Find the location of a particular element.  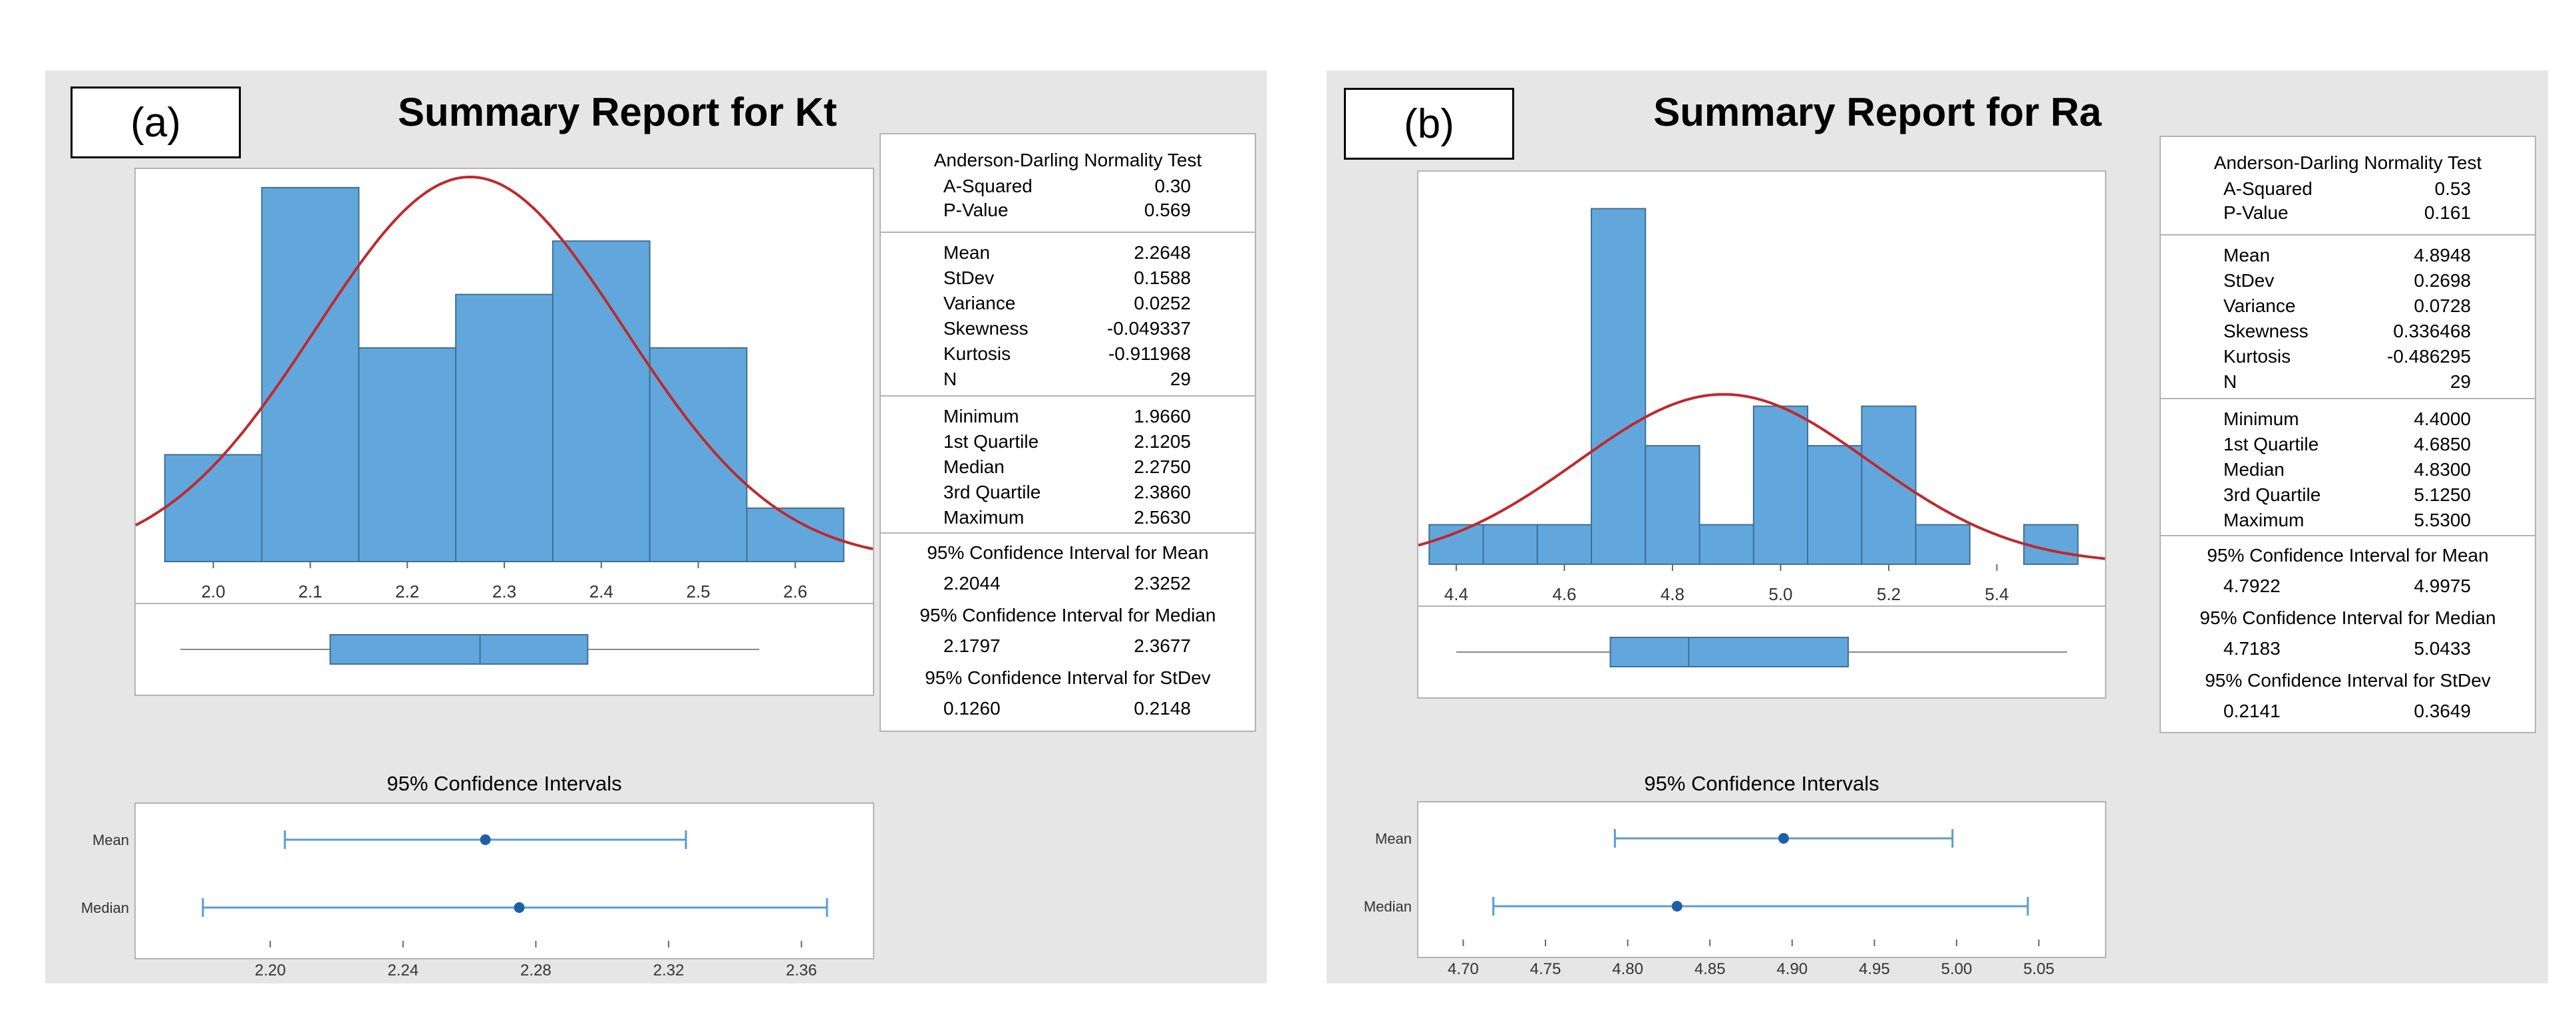

stat-row: Mean 2.2648 is located at coordinates (1068, 253).